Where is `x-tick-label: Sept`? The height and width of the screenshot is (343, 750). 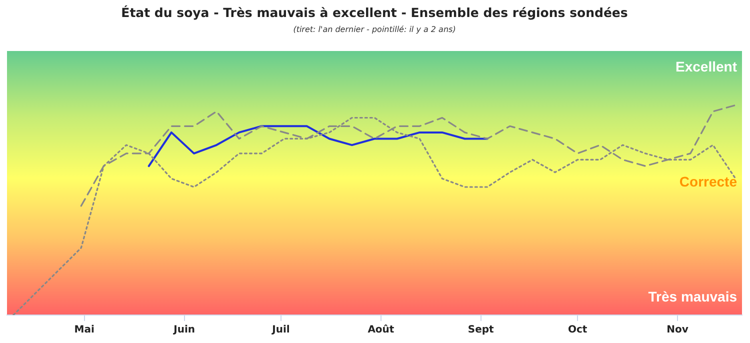 x-tick-label: Sept is located at coordinates (481, 330).